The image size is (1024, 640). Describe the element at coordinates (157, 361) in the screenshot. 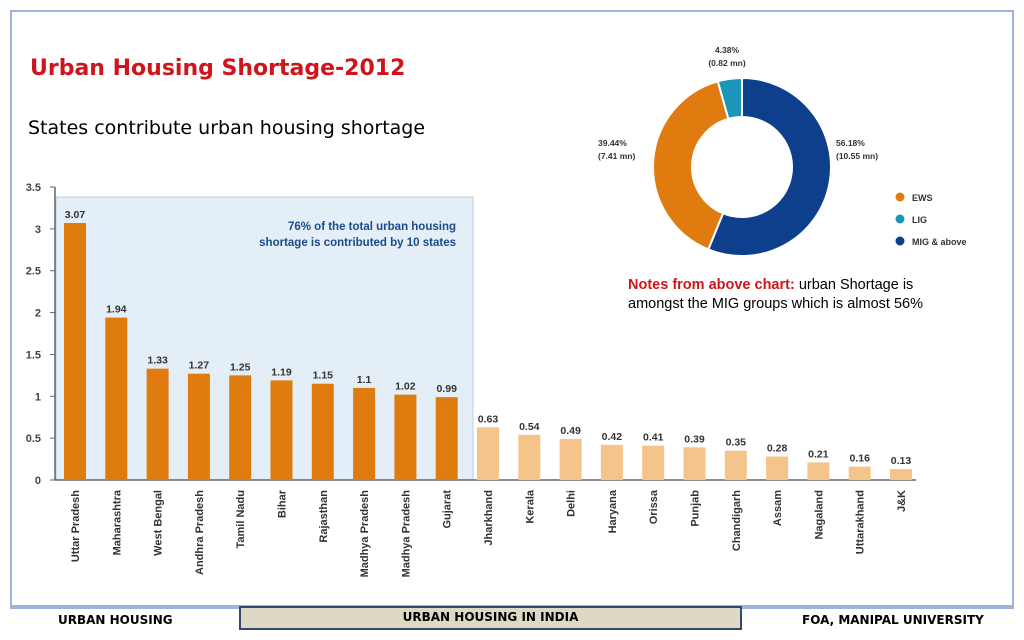

I see `bar-value-label: 1.33` at that location.